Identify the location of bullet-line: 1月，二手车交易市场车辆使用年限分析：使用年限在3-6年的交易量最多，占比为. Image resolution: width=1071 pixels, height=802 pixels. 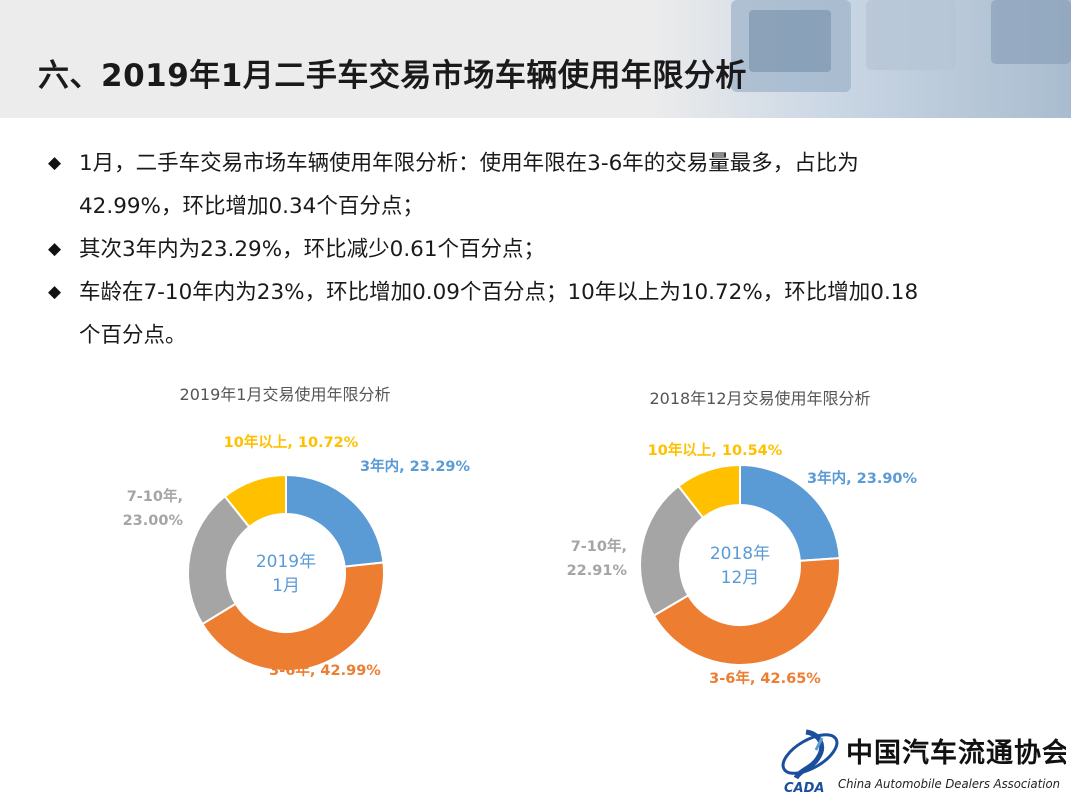
(469, 163).